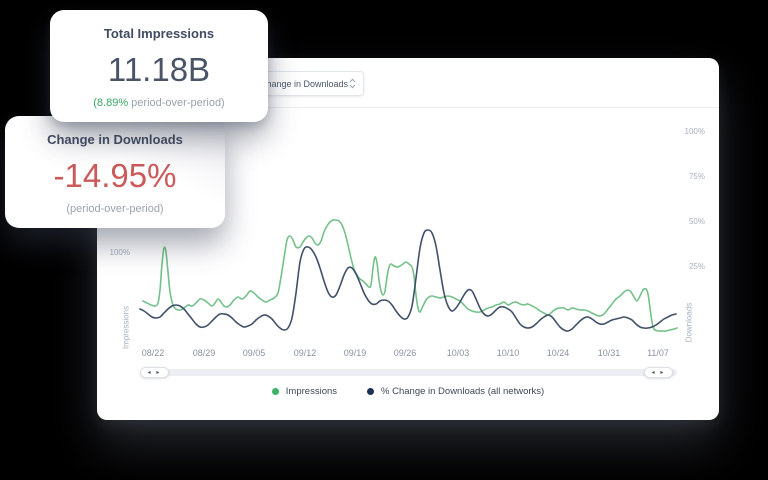 The image size is (768, 480). Describe the element at coordinates (696, 176) in the screenshot. I see `right-axis-tick: 75%` at that location.